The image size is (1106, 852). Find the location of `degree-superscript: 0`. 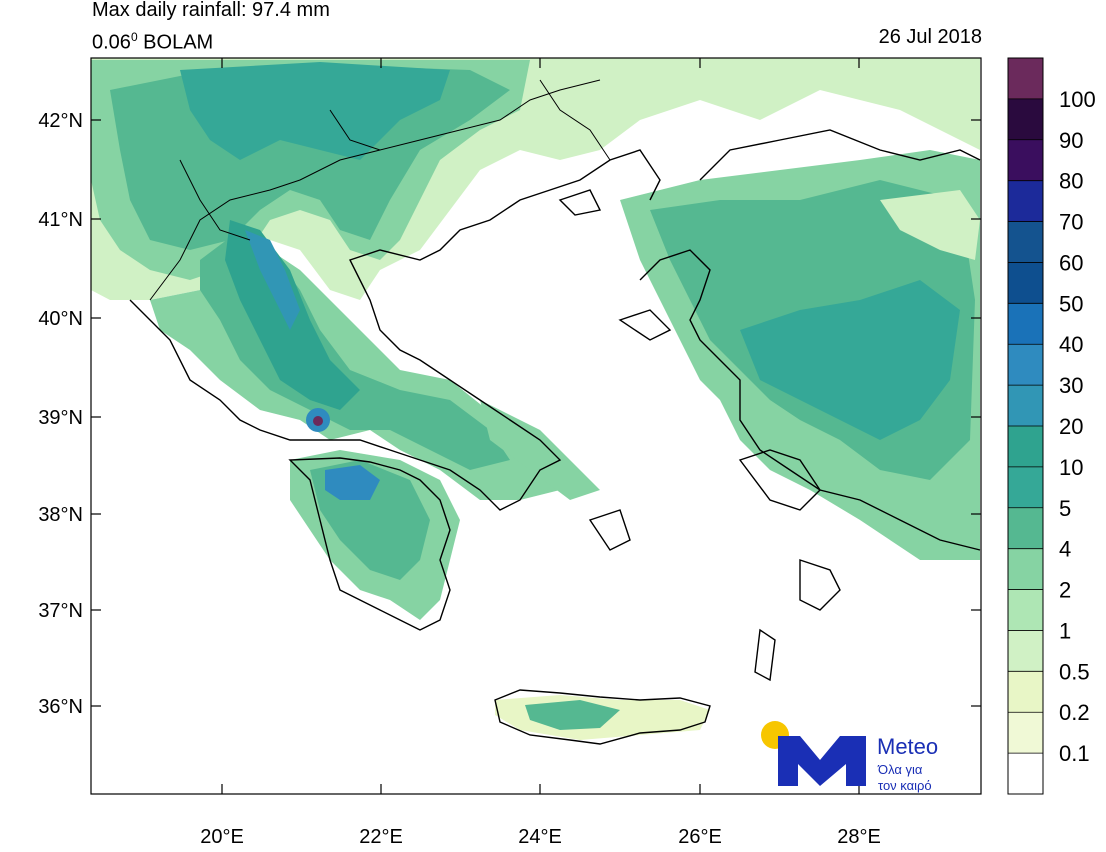

degree-superscript: 0 is located at coordinates (134, 37).